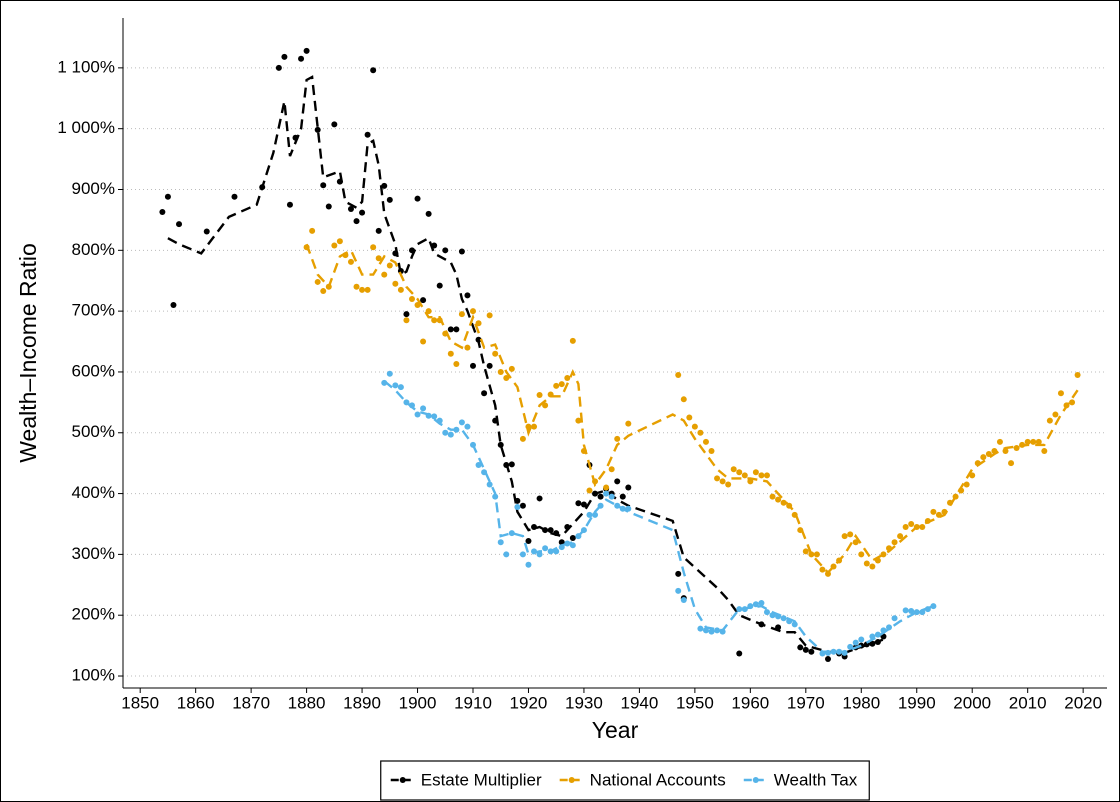  Describe the element at coordinates (93, 553) in the screenshot. I see `y-tick-label: 300%` at that location.